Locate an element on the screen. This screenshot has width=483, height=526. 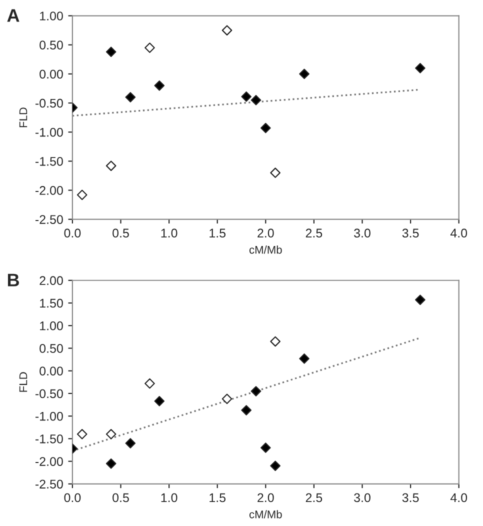
y-tick-label: 1.50 is located at coordinates (51, 303).